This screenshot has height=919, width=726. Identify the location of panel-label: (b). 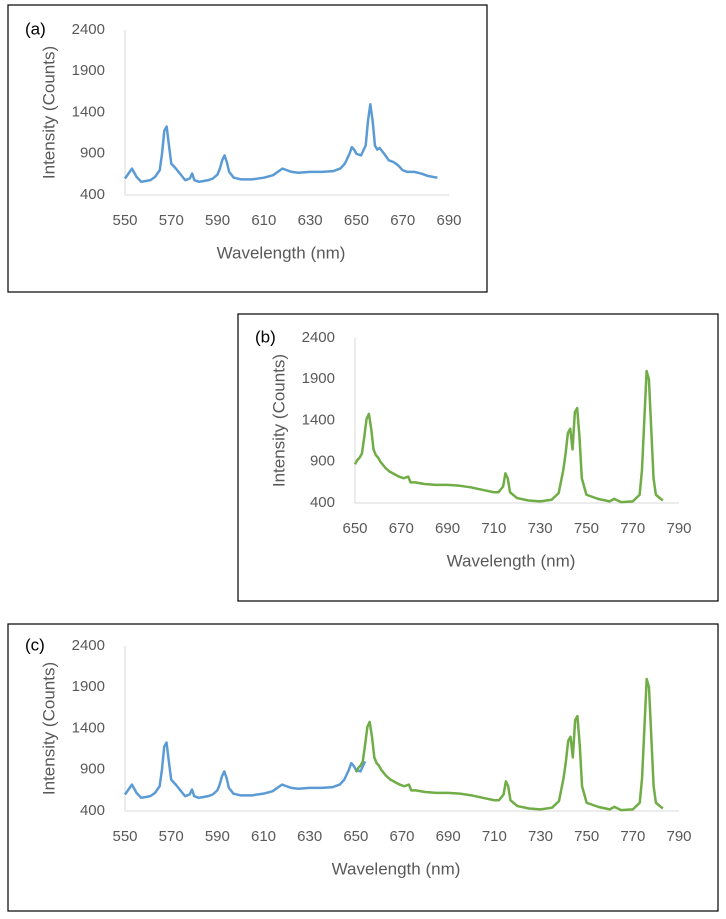
(265, 336).